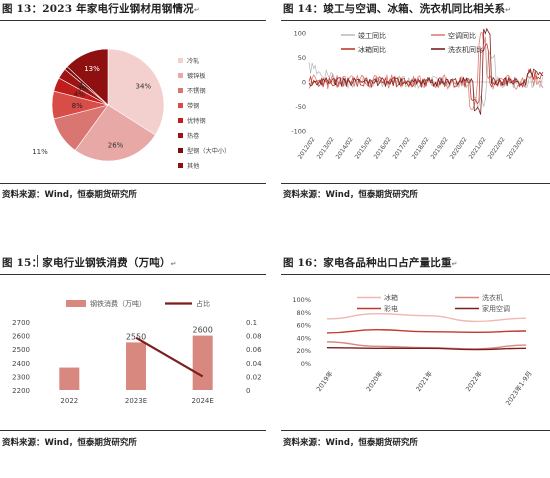 This screenshot has width=550, height=478. I want to click on x-tick-label-11: 2023/02, so click(516, 148).